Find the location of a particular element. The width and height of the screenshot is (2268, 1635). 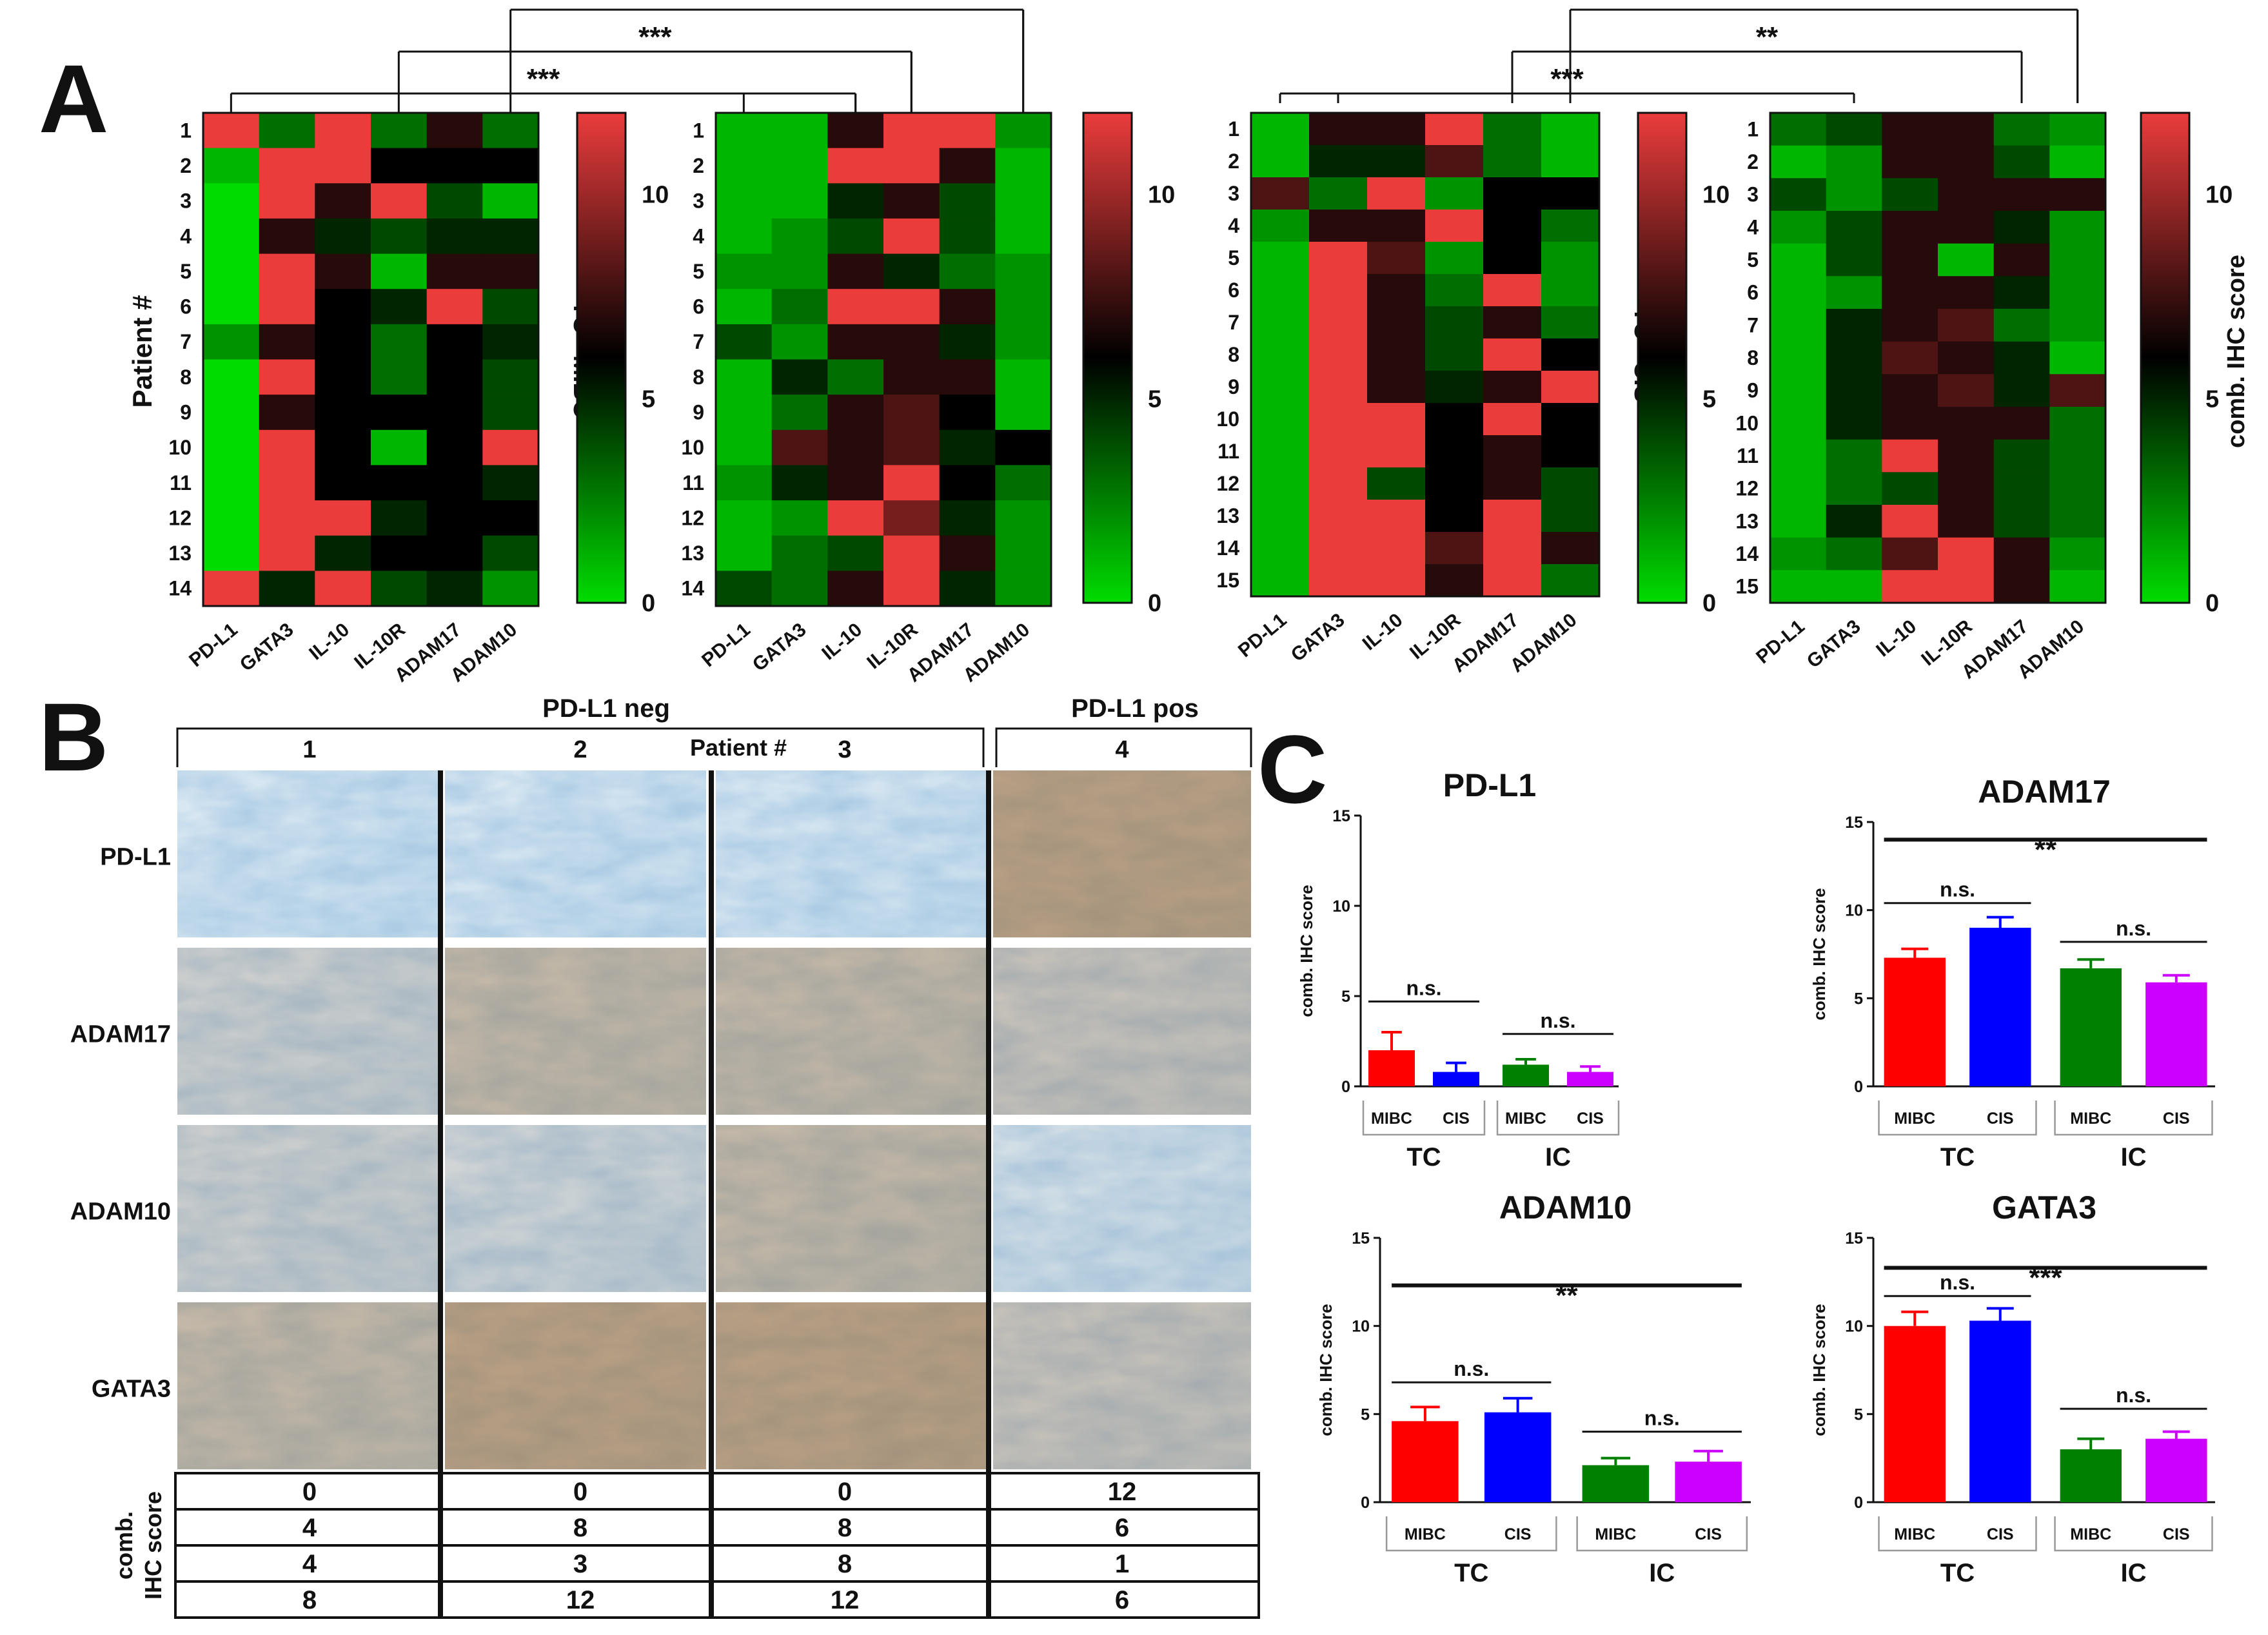

y-tick-label: 0 is located at coordinates (1858, 1087).